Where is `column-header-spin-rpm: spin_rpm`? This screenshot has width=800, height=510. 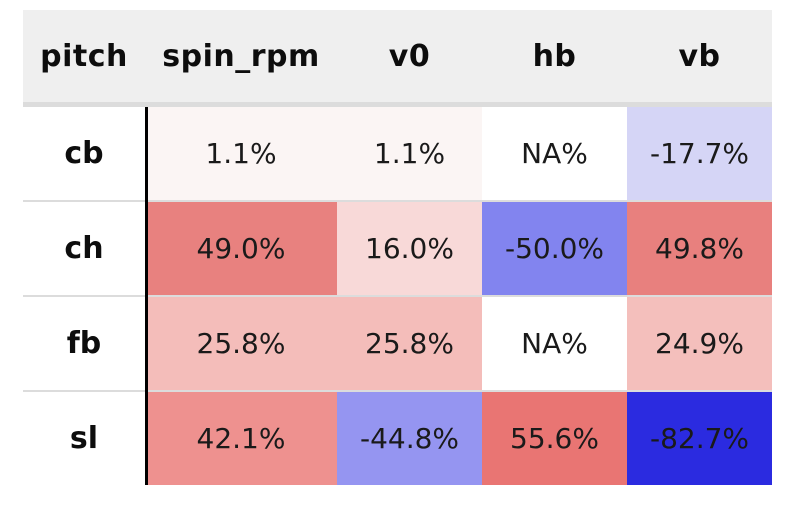
column-header-spin-rpm: spin_rpm is located at coordinates (241, 56).